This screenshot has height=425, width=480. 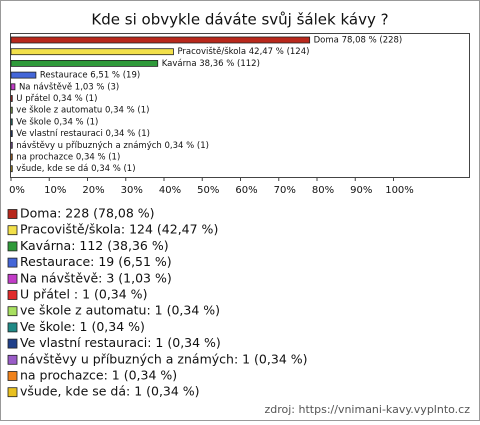 What do you see at coordinates (87, 213) in the screenshot?
I see `legend-label: Doma: 228 (78,08 %)` at bounding box center [87, 213].